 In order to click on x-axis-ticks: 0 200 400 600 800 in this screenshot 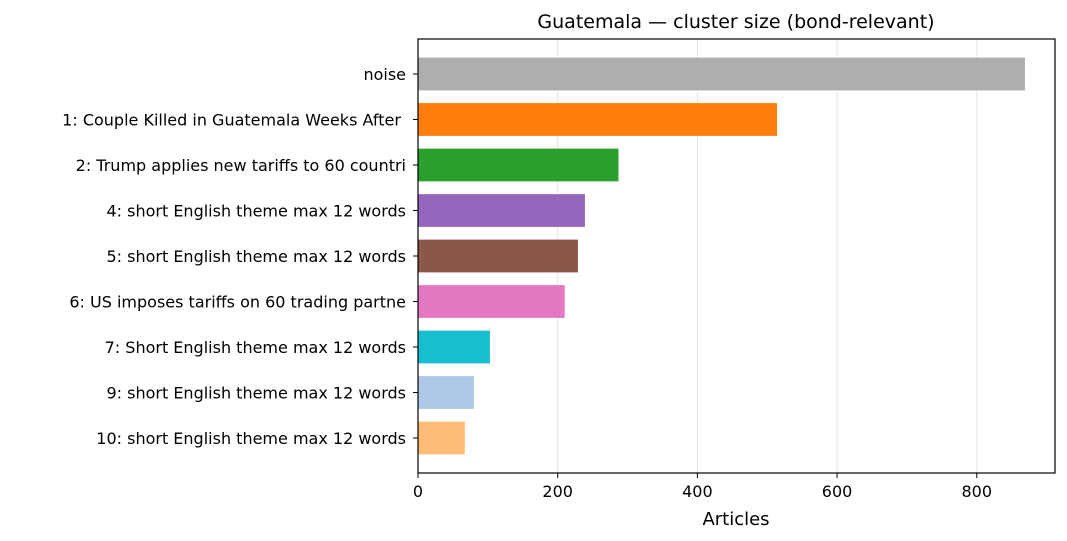, I will do `click(702, 487)`.